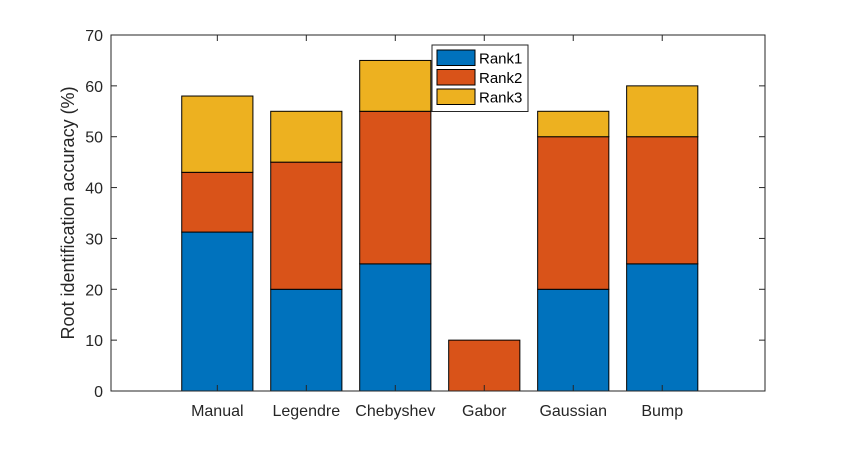 Image resolution: width=844 pixels, height=449 pixels. Describe the element at coordinates (456, 77) in the screenshot. I see `legend-swatch-rank2` at that location.